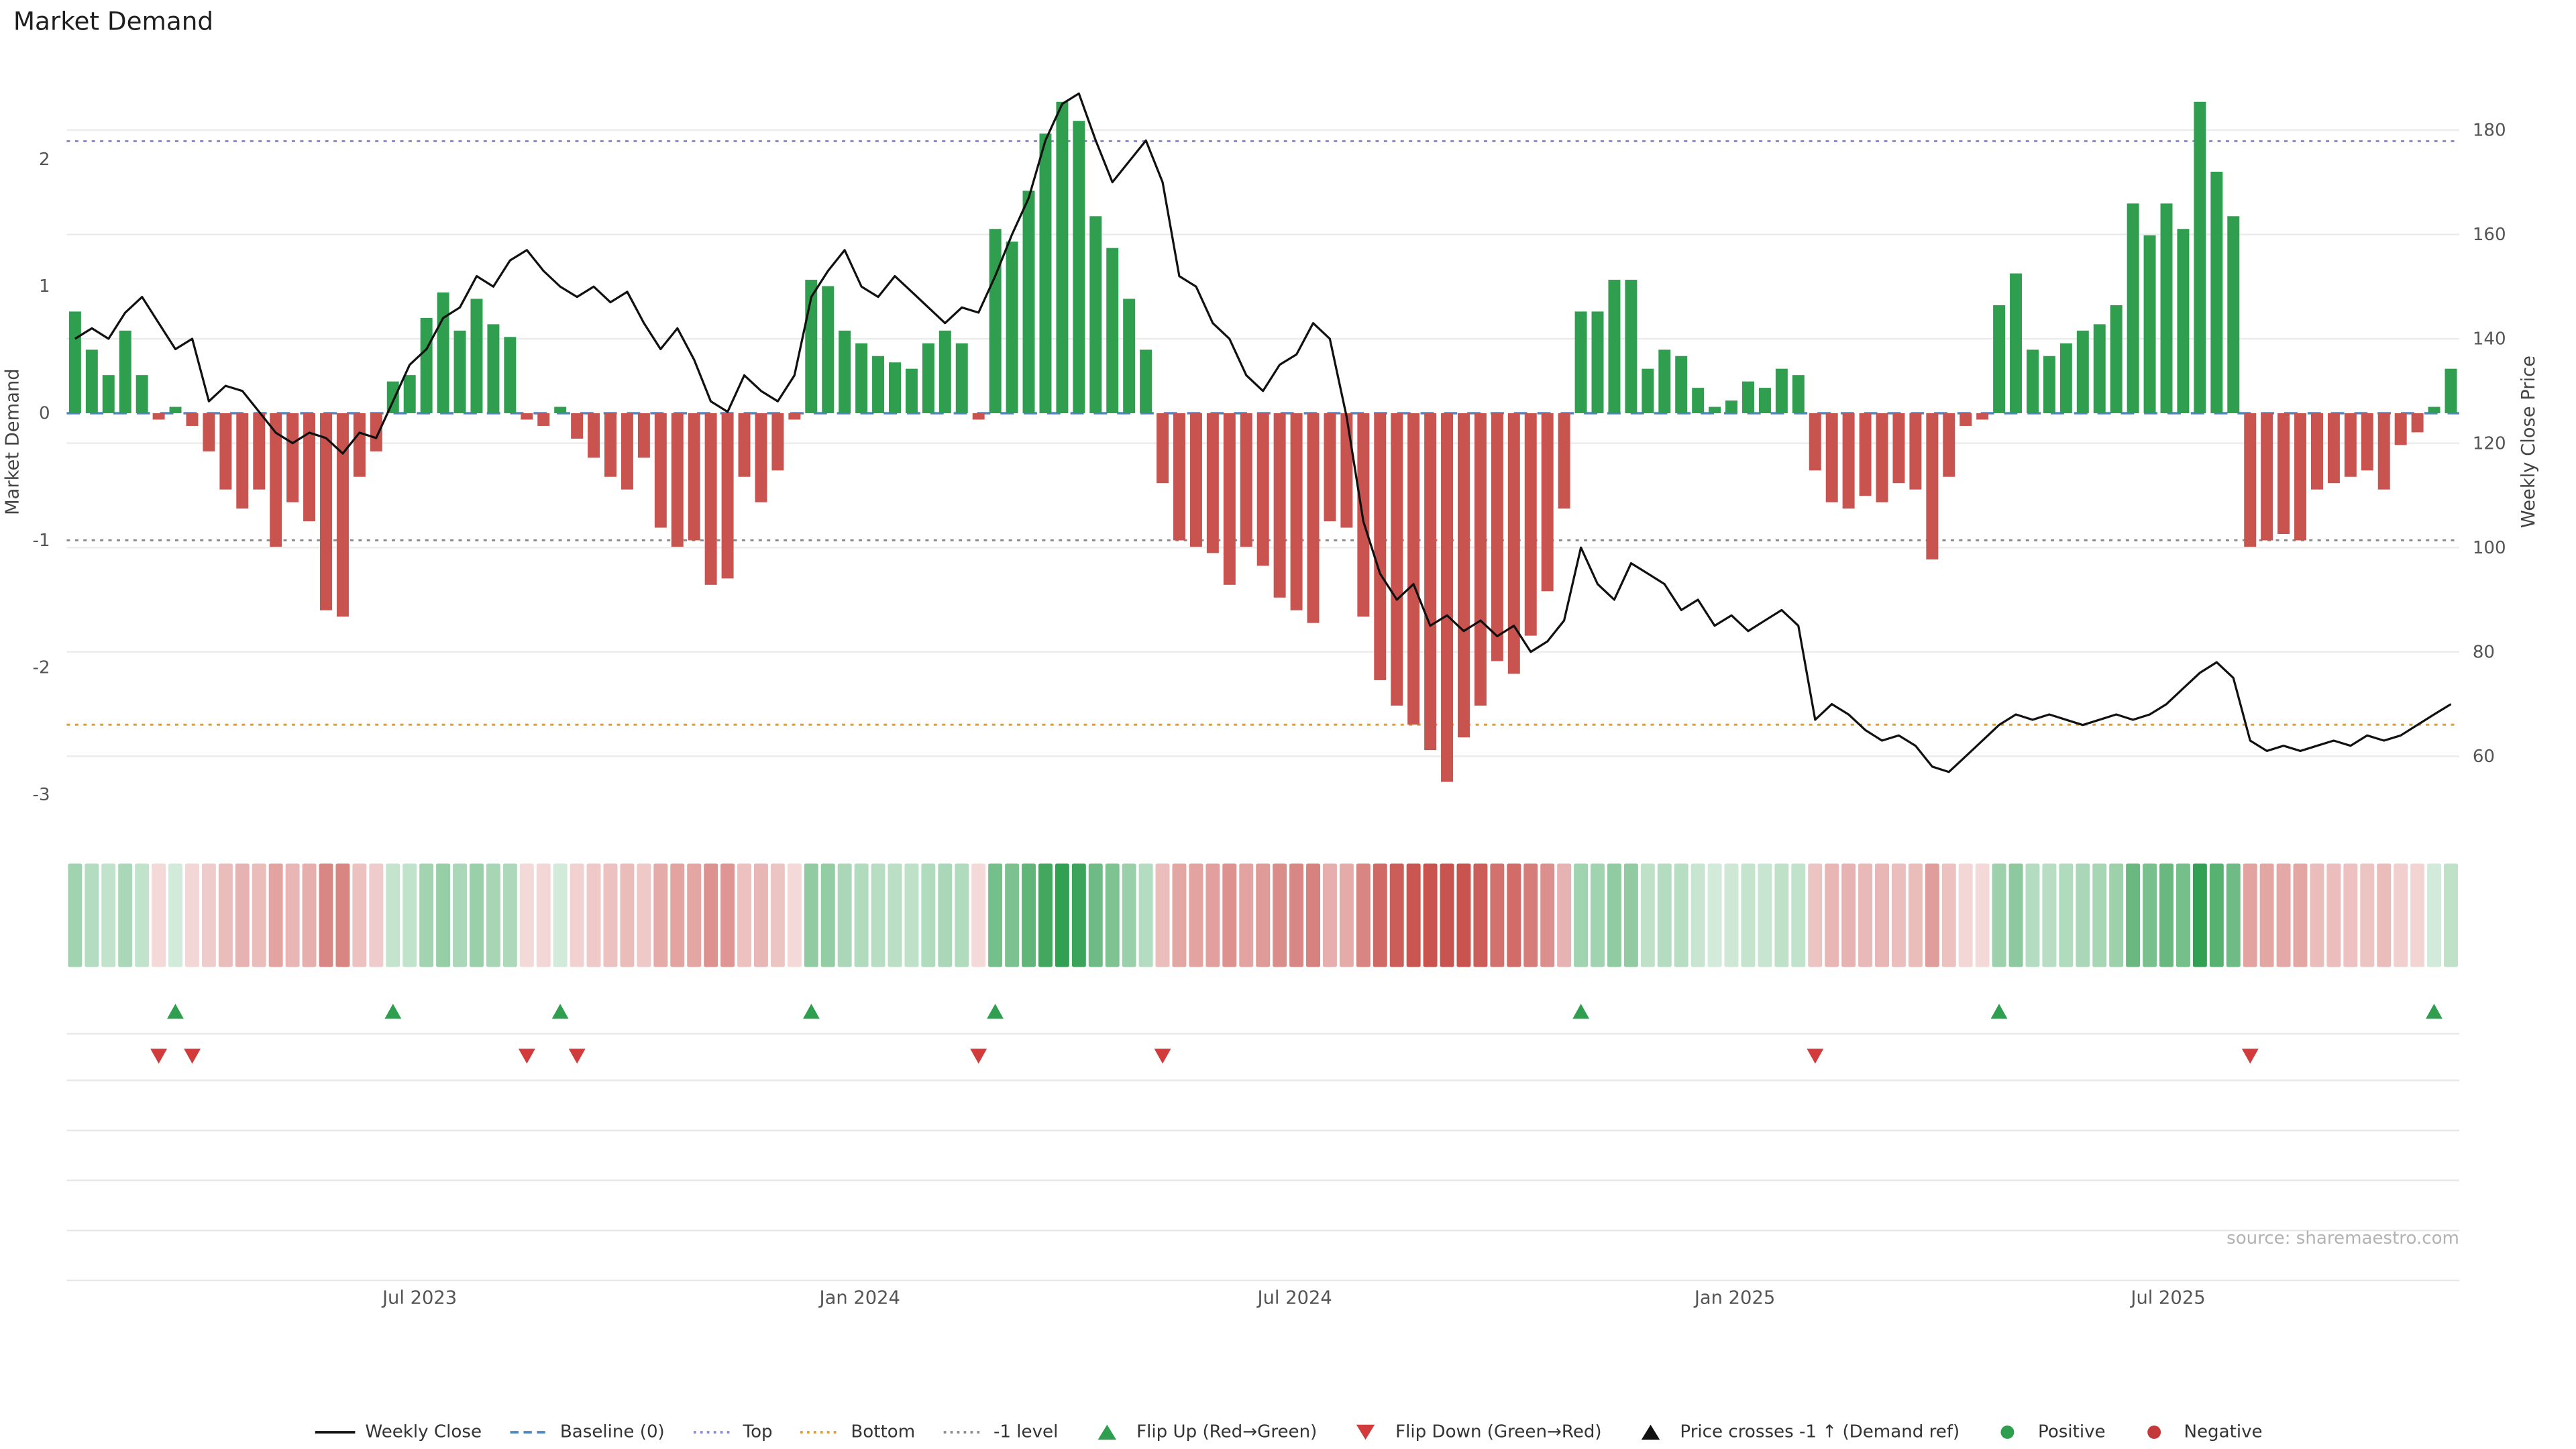 The image size is (2576, 1449). What do you see at coordinates (1794, 1432) in the screenshot?
I see `legend-item: Price crosses -1 ↑ (Demand ref)` at bounding box center [1794, 1432].